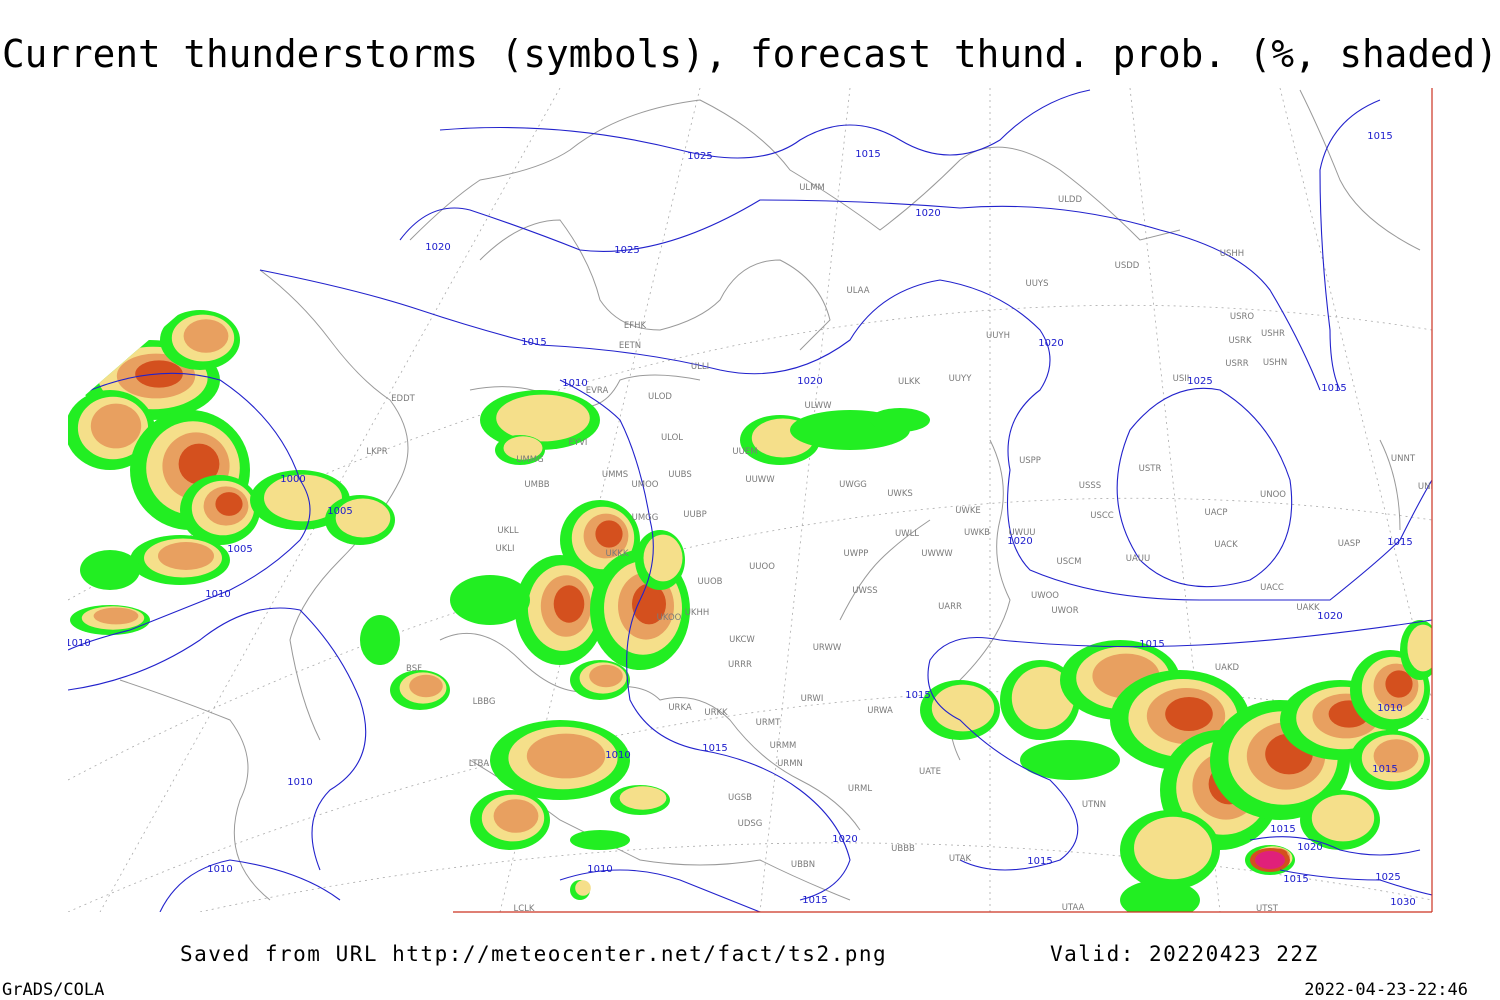 The width and height of the screenshot is (1500, 1000). I want to click on station-label: UGSB, so click(740, 798).